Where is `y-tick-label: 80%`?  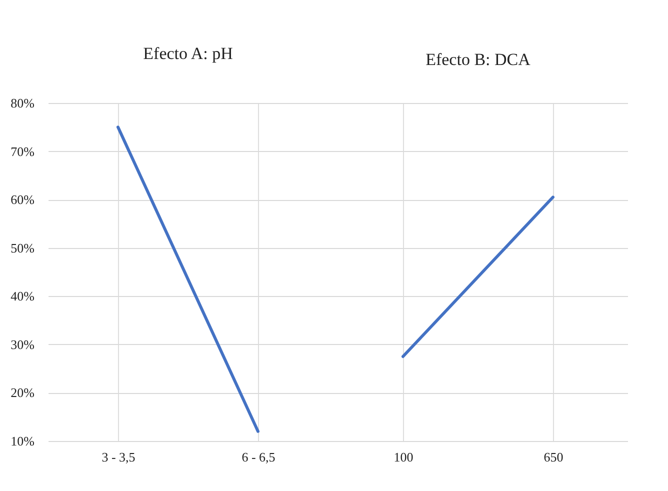
y-tick-label: 80% is located at coordinates (22, 103).